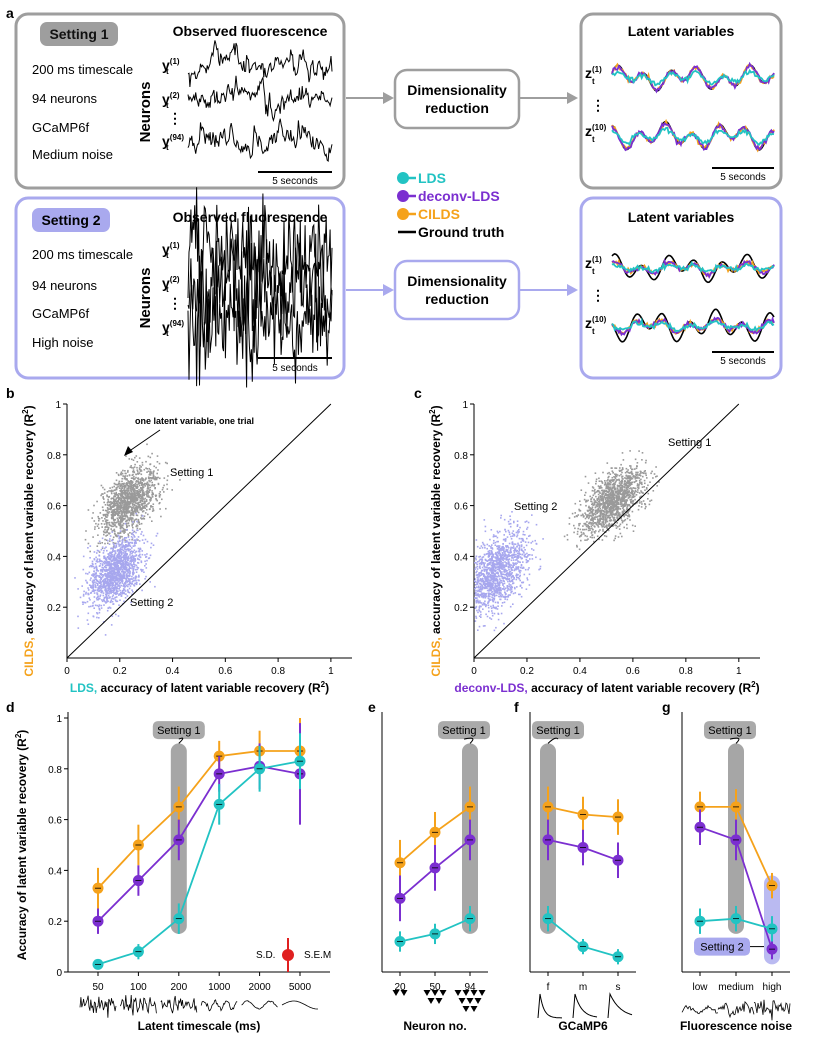 The width and height of the screenshot is (814, 1050). I want to click on y-tick-label: 1, so click(58, 405).